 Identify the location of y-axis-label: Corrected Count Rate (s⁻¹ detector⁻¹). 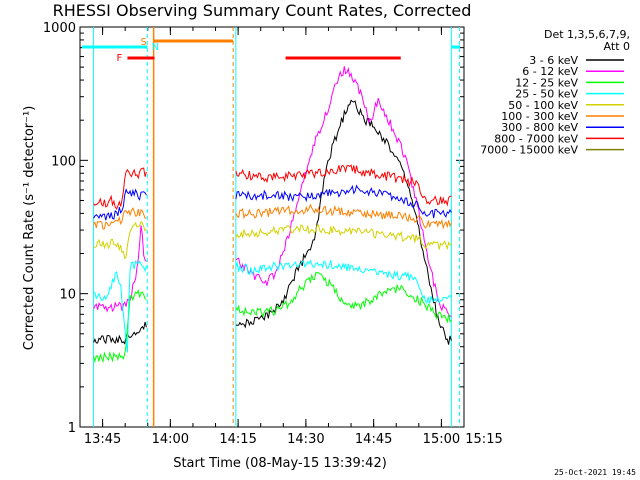
(29, 228).